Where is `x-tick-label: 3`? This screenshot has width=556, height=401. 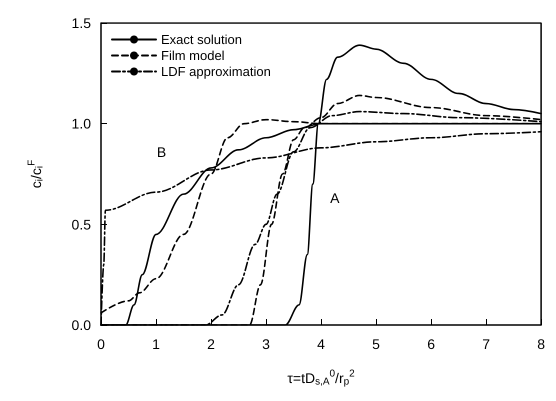 x-tick-label: 3 is located at coordinates (266, 344).